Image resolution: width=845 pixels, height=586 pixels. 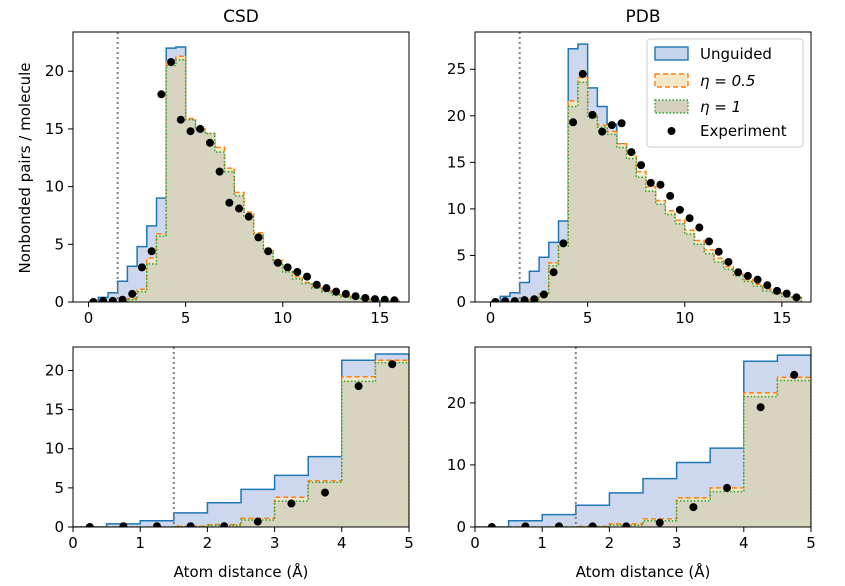 What do you see at coordinates (725, 93) in the screenshot?
I see `legend-frame` at bounding box center [725, 93].